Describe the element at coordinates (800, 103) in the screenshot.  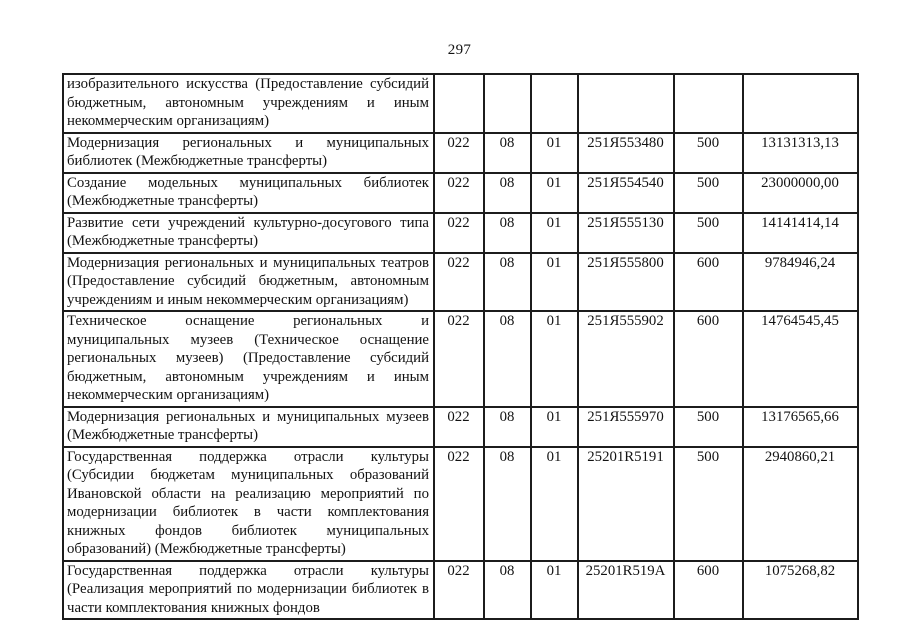
I see `cell-amount` at that location.